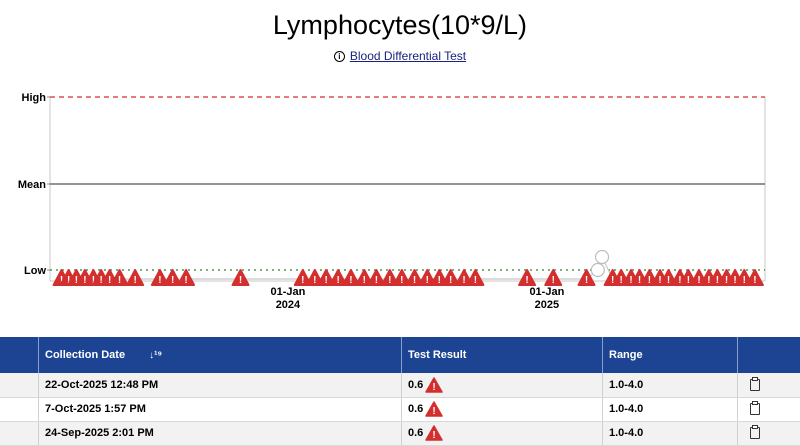  What do you see at coordinates (155, 355) in the screenshot?
I see `sort-icon: ↓¹⁹` at bounding box center [155, 355].